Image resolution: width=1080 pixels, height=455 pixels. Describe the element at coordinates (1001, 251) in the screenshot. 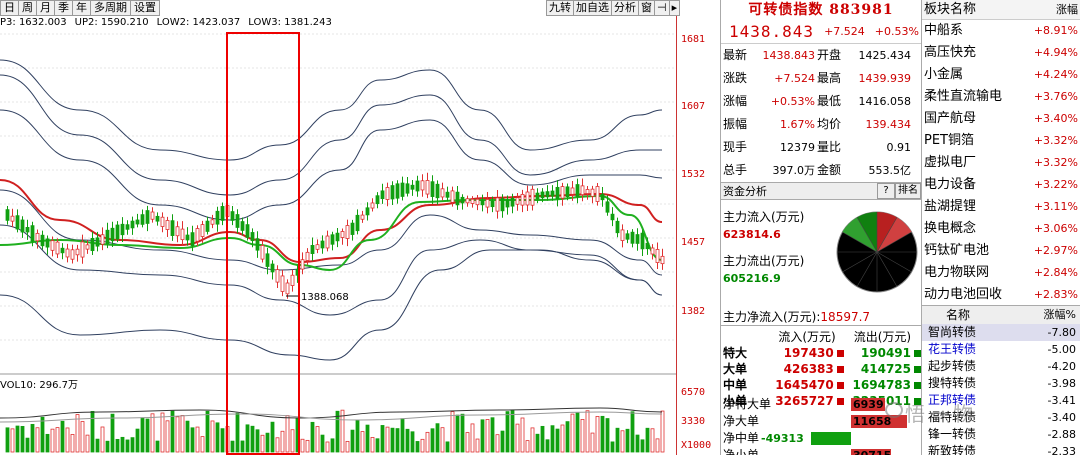

I see `sector-row-10: 钙钛矿电池 +2.97%` at that location.